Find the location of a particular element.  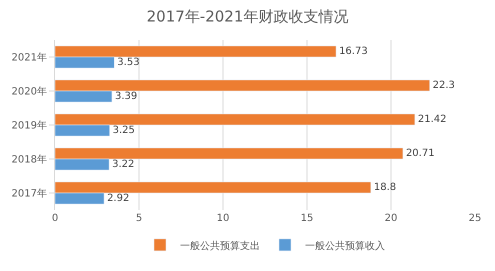

x-tick-label: 0 is located at coordinates (55, 218).